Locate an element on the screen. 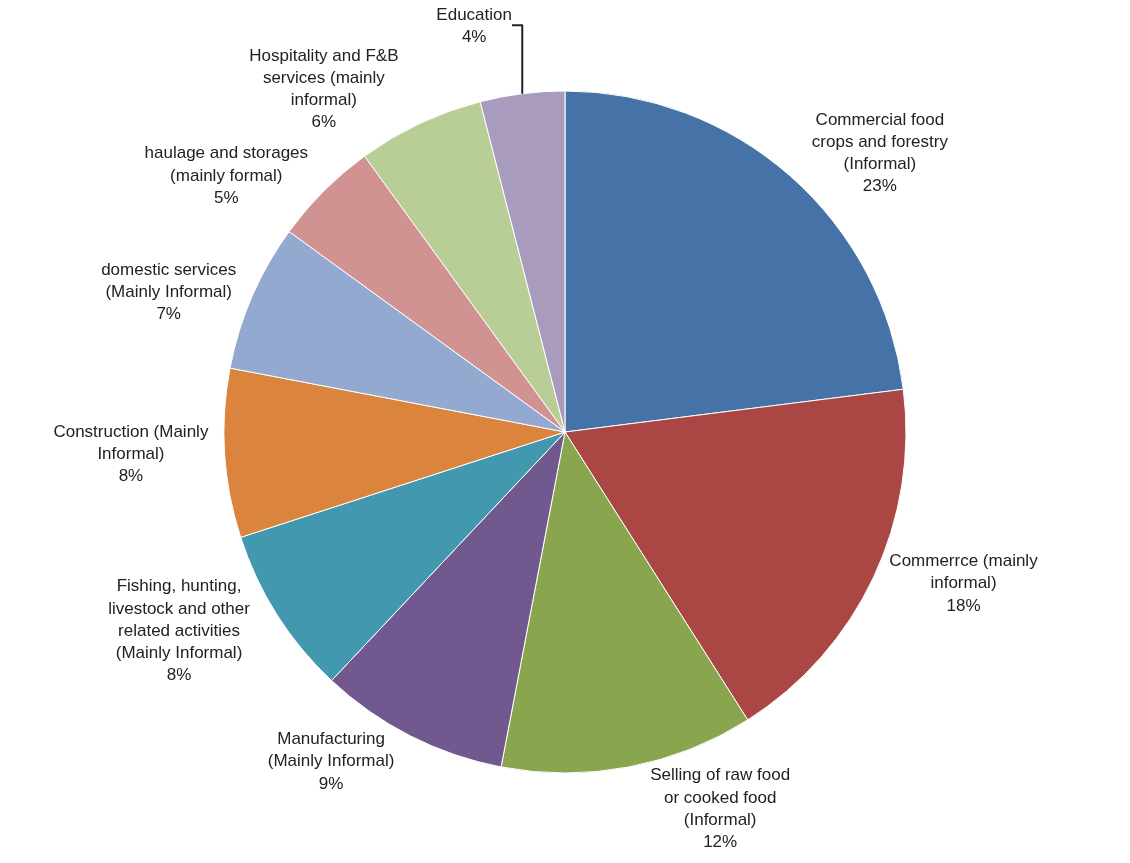 The image size is (1130, 863). data-label: 5% is located at coordinates (226, 197).